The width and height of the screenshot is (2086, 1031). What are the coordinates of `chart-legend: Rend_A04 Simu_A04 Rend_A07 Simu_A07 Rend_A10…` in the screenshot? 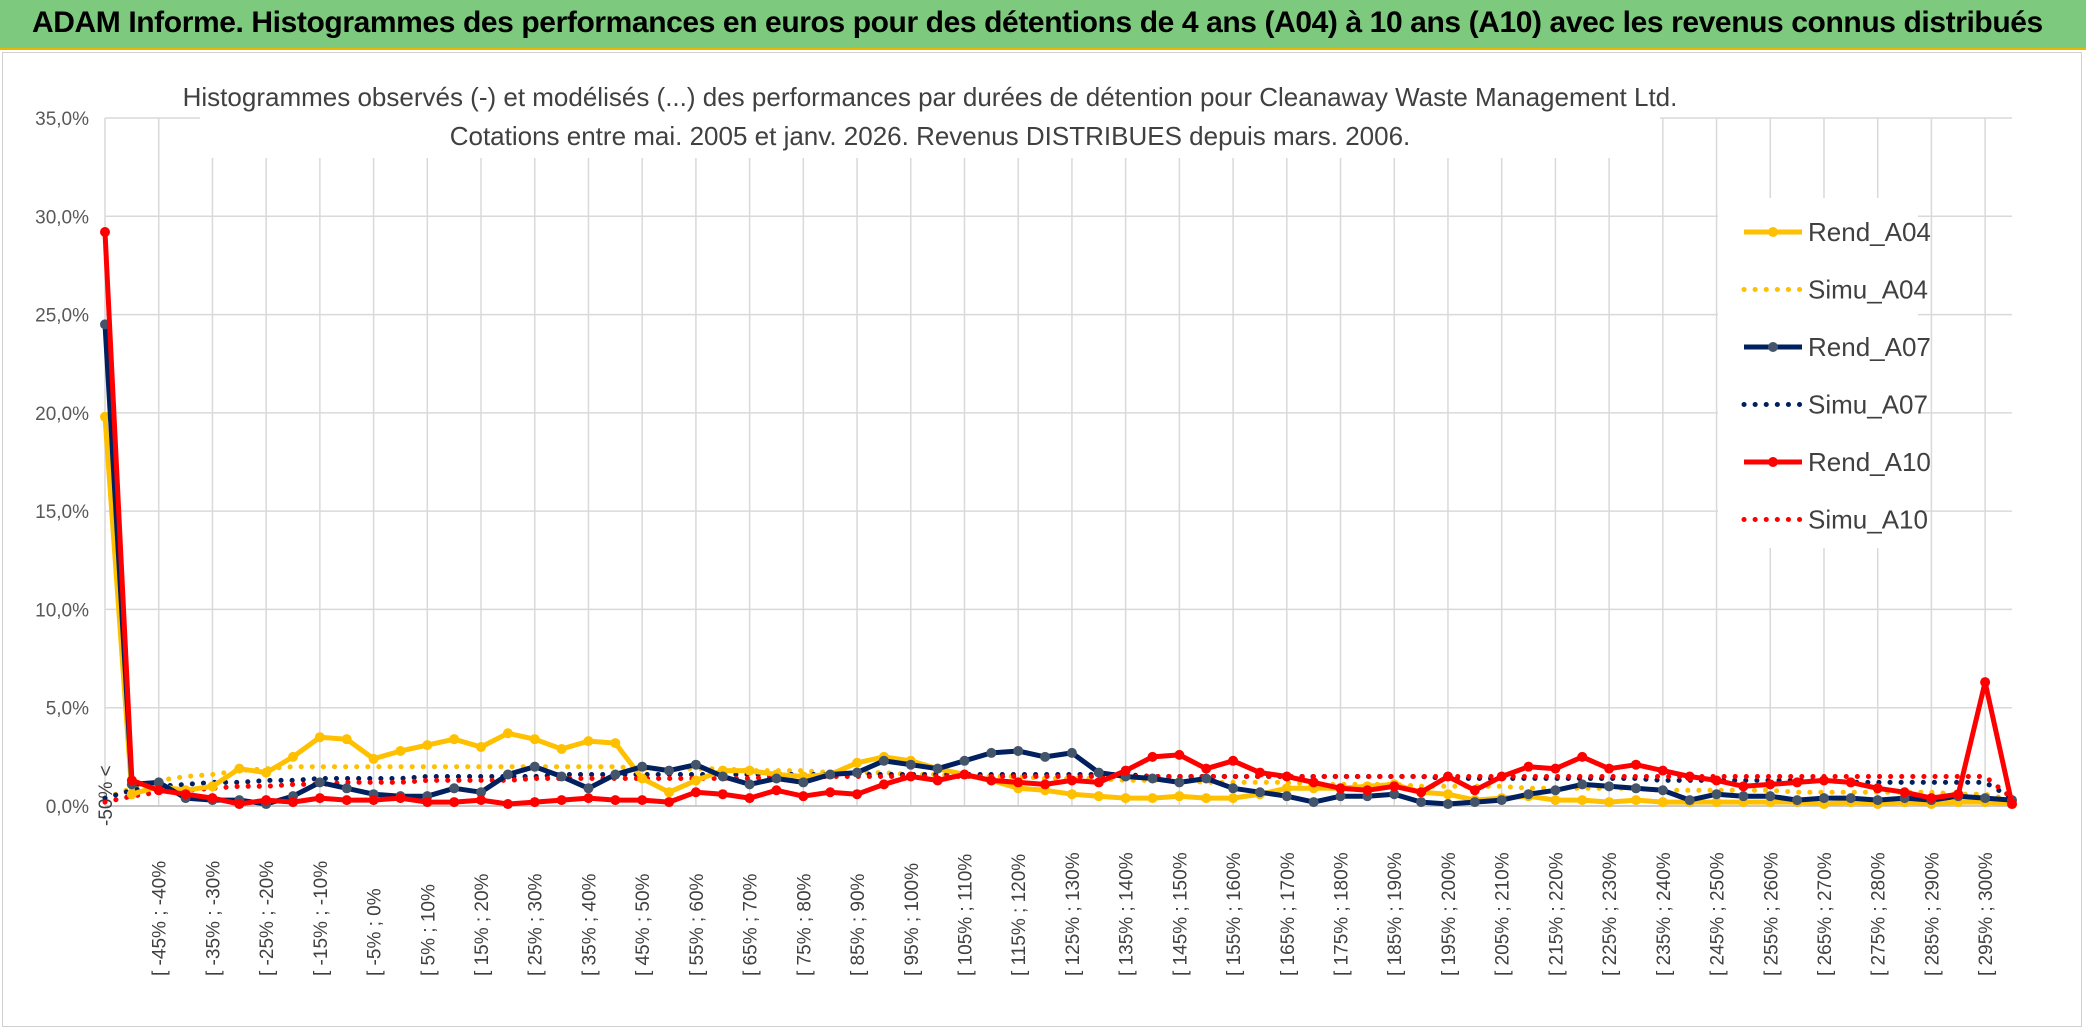 It's located at (1824, 373).